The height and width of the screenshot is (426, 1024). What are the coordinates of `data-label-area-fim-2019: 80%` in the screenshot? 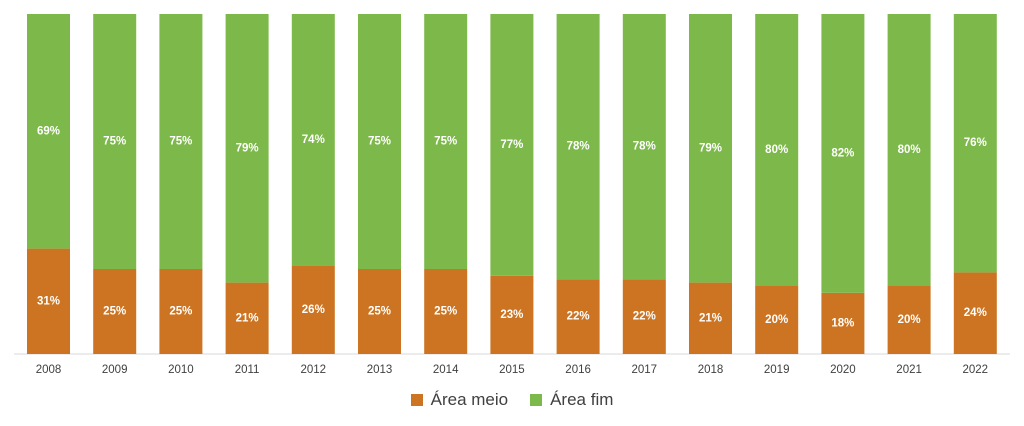 It's located at (776, 150).